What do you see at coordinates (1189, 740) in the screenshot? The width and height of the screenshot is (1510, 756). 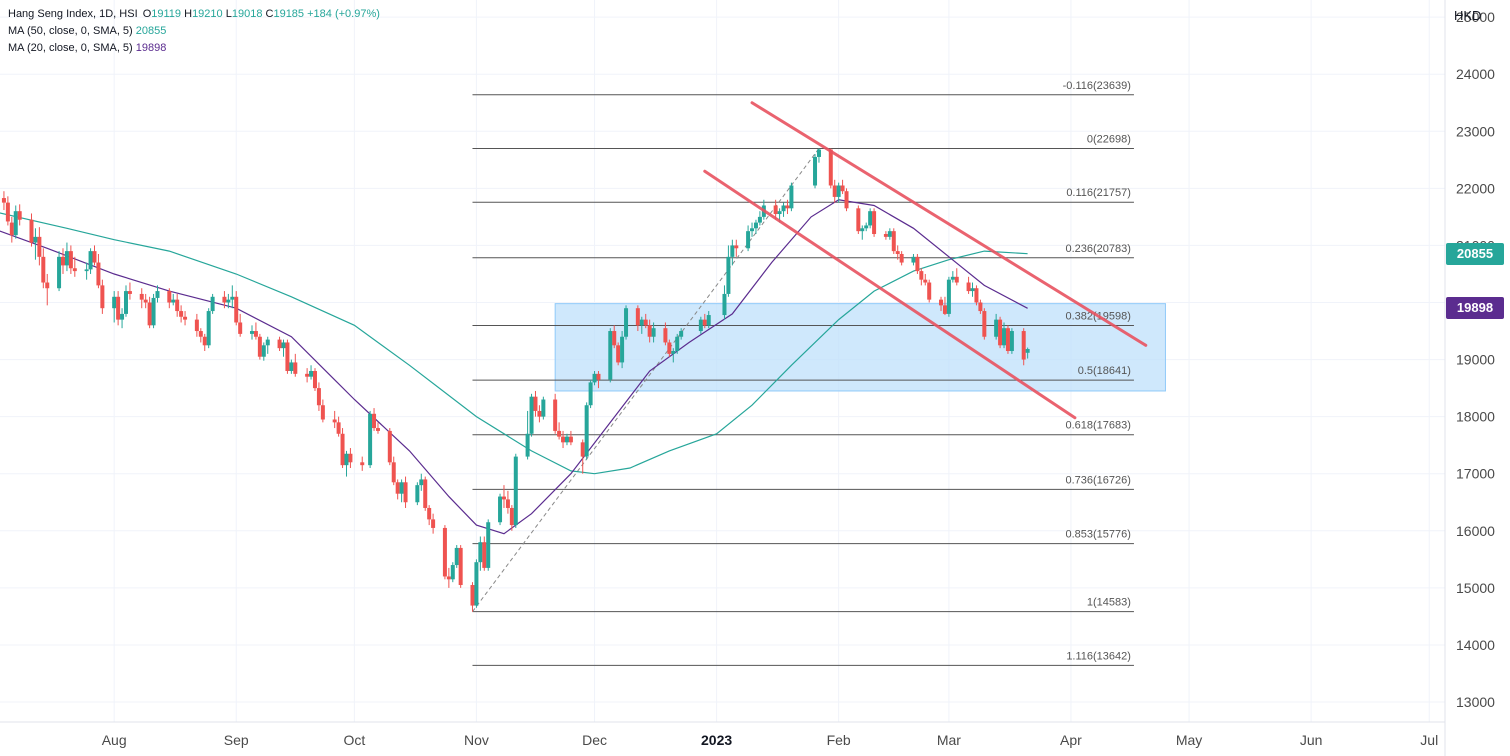 I see `x-tick-label: May` at bounding box center [1189, 740].